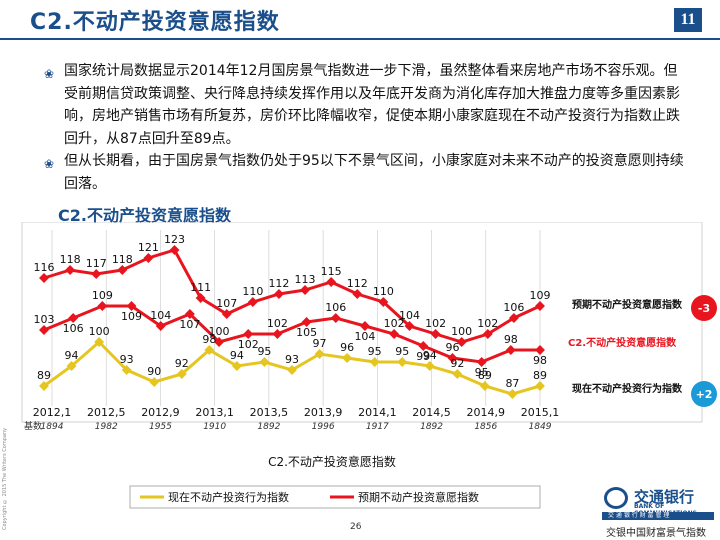 The height and width of the screenshot is (540, 720). Describe the element at coordinates (305, 279) in the screenshot. I see `data-label: 113` at that location.